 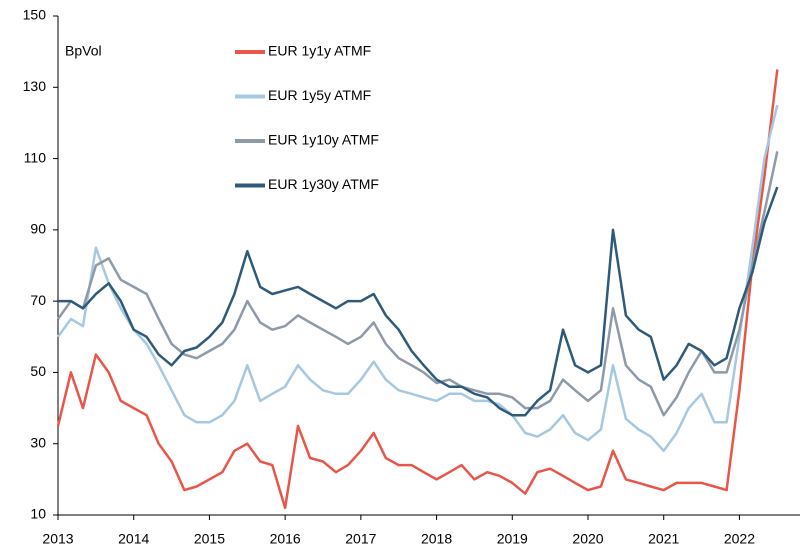 What do you see at coordinates (38, 300) in the screenshot?
I see `y-tick-label: 70` at bounding box center [38, 300].